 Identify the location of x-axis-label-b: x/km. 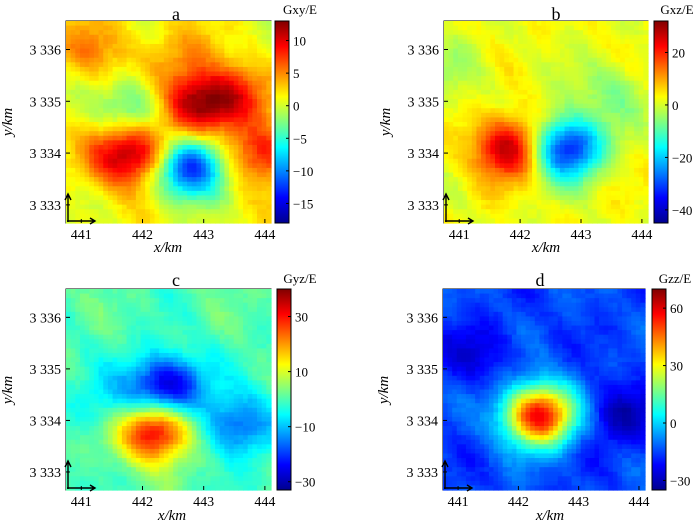
(545, 248).